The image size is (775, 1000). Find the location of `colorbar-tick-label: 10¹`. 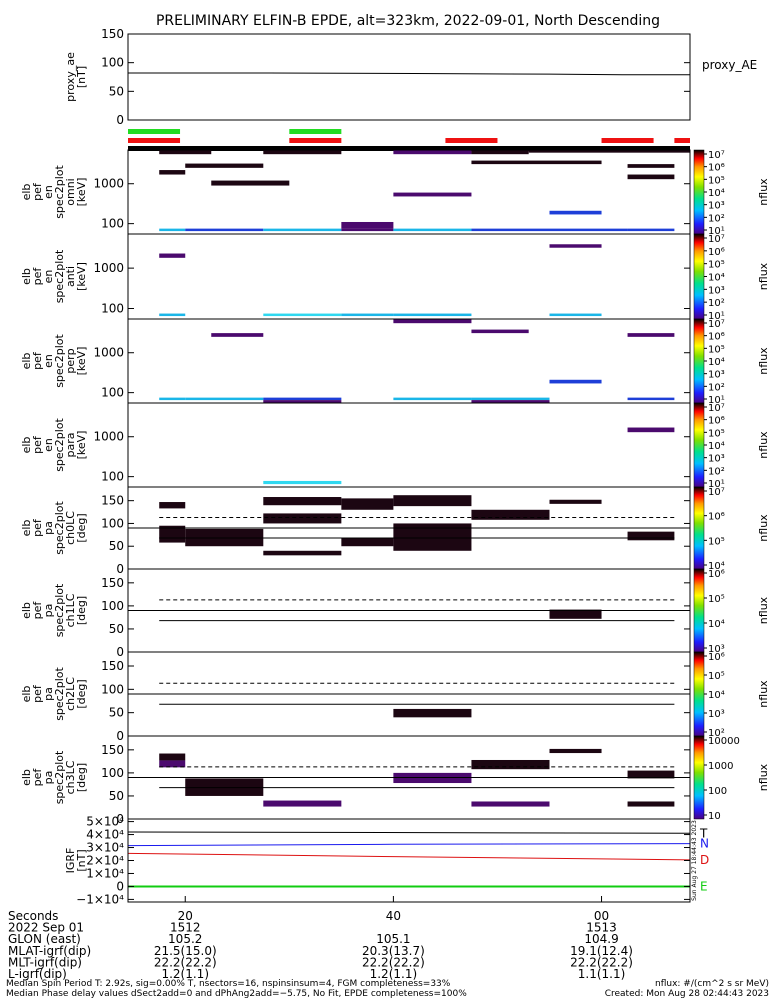

colorbar-tick-label: 10¹ is located at coordinates (716, 484).